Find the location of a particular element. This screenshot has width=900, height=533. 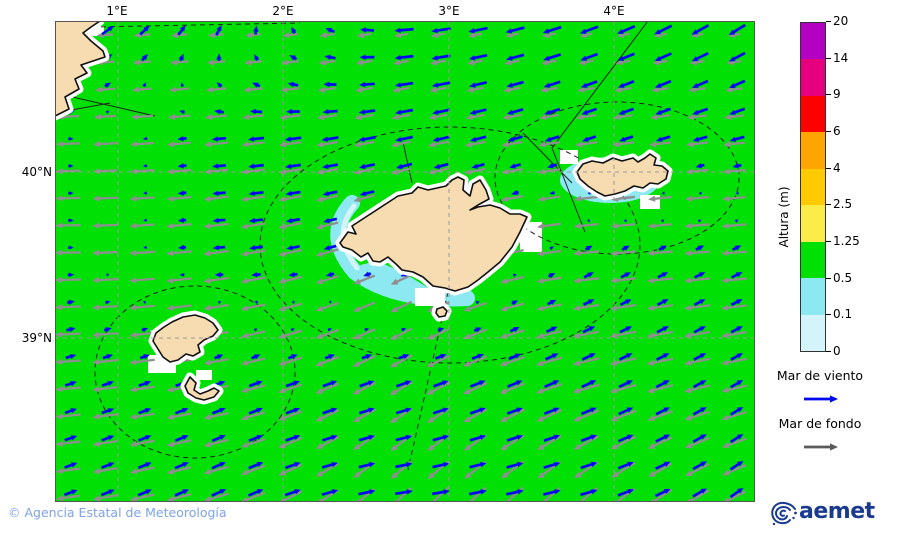

colorbar-tick-label: 4 is located at coordinates (837, 167).